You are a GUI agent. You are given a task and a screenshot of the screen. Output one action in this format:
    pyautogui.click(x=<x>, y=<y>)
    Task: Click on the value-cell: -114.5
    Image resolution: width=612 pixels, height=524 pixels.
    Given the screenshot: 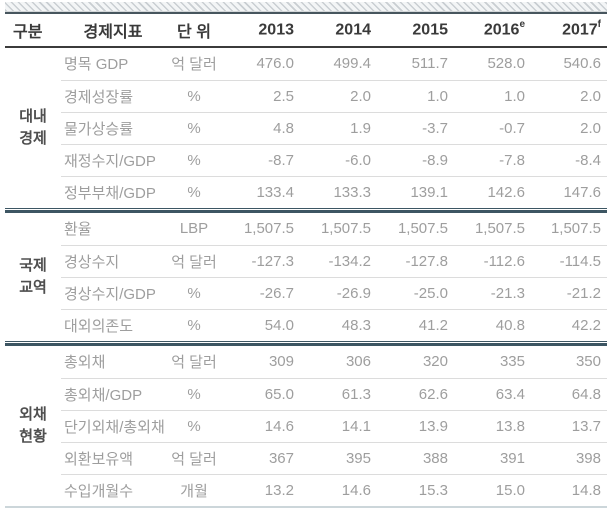 What is the action you would take?
    pyautogui.click(x=569, y=261)
    